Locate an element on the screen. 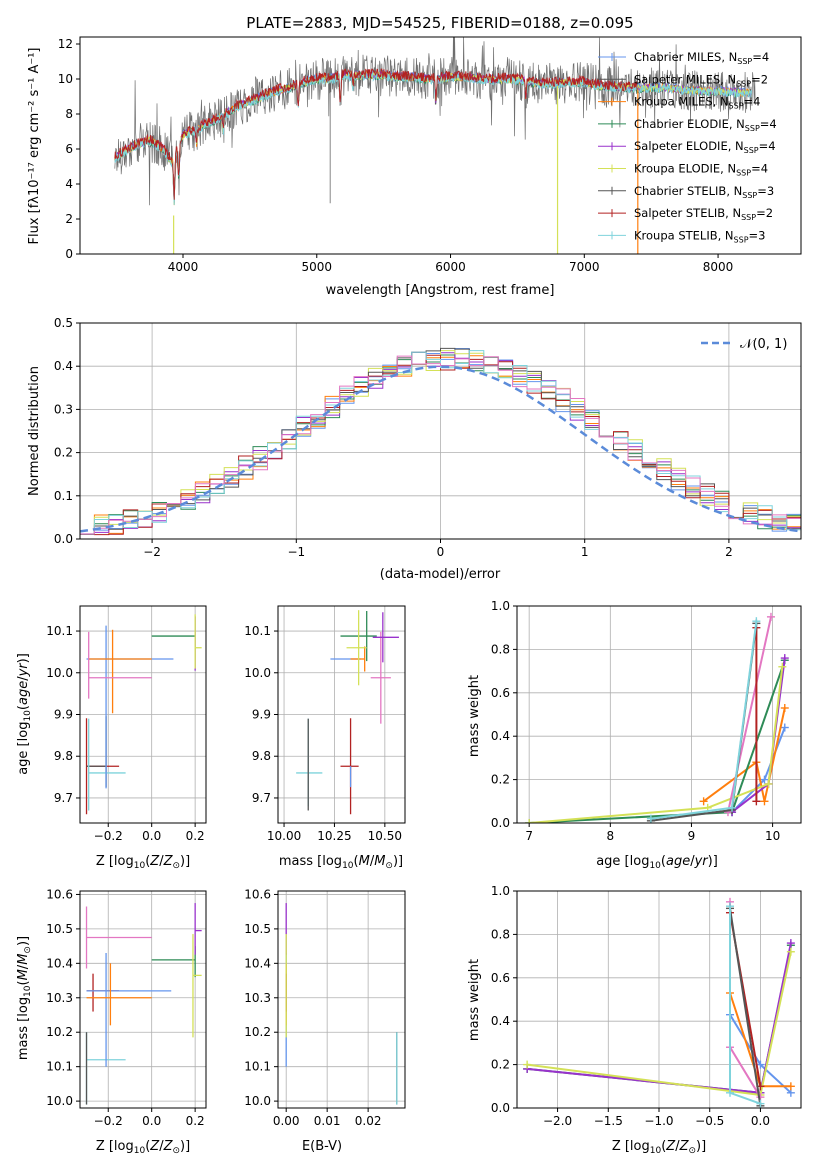 This screenshot has height=1170, width=819. y-tick-label: 9.8 is located at coordinates (261, 756).